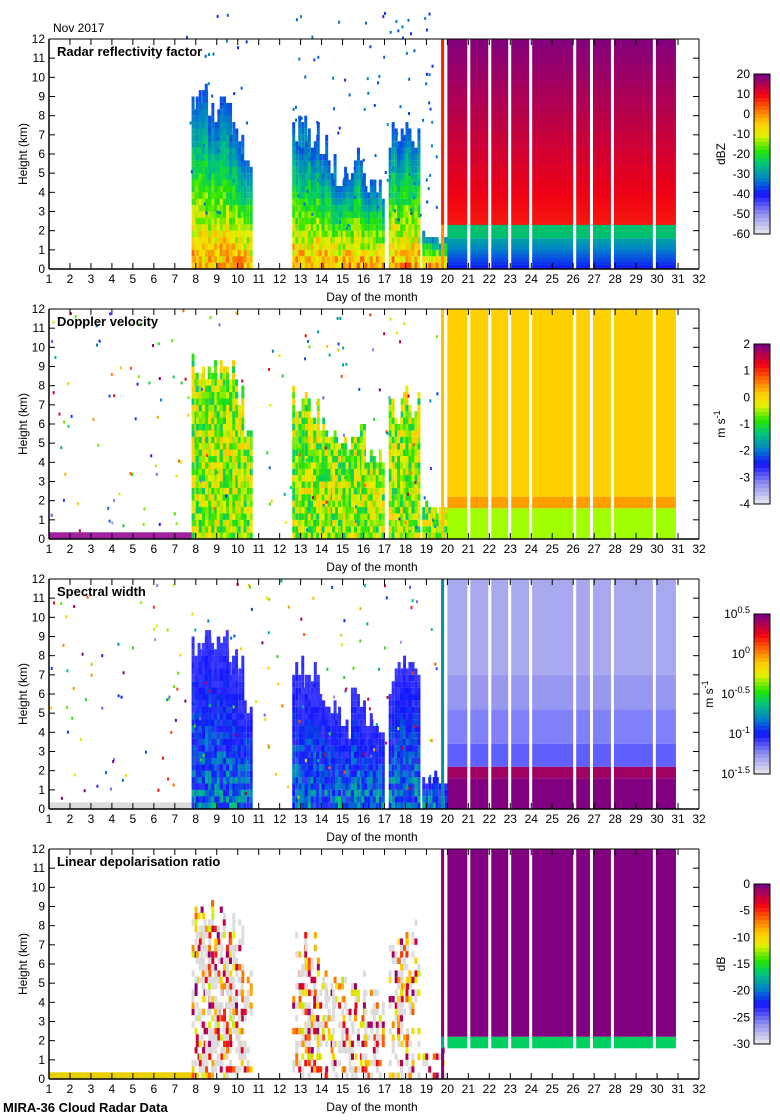 Image resolution: width=780 pixels, height=1120 pixels. I want to click on x-tick-label: 14, so click(322, 279).